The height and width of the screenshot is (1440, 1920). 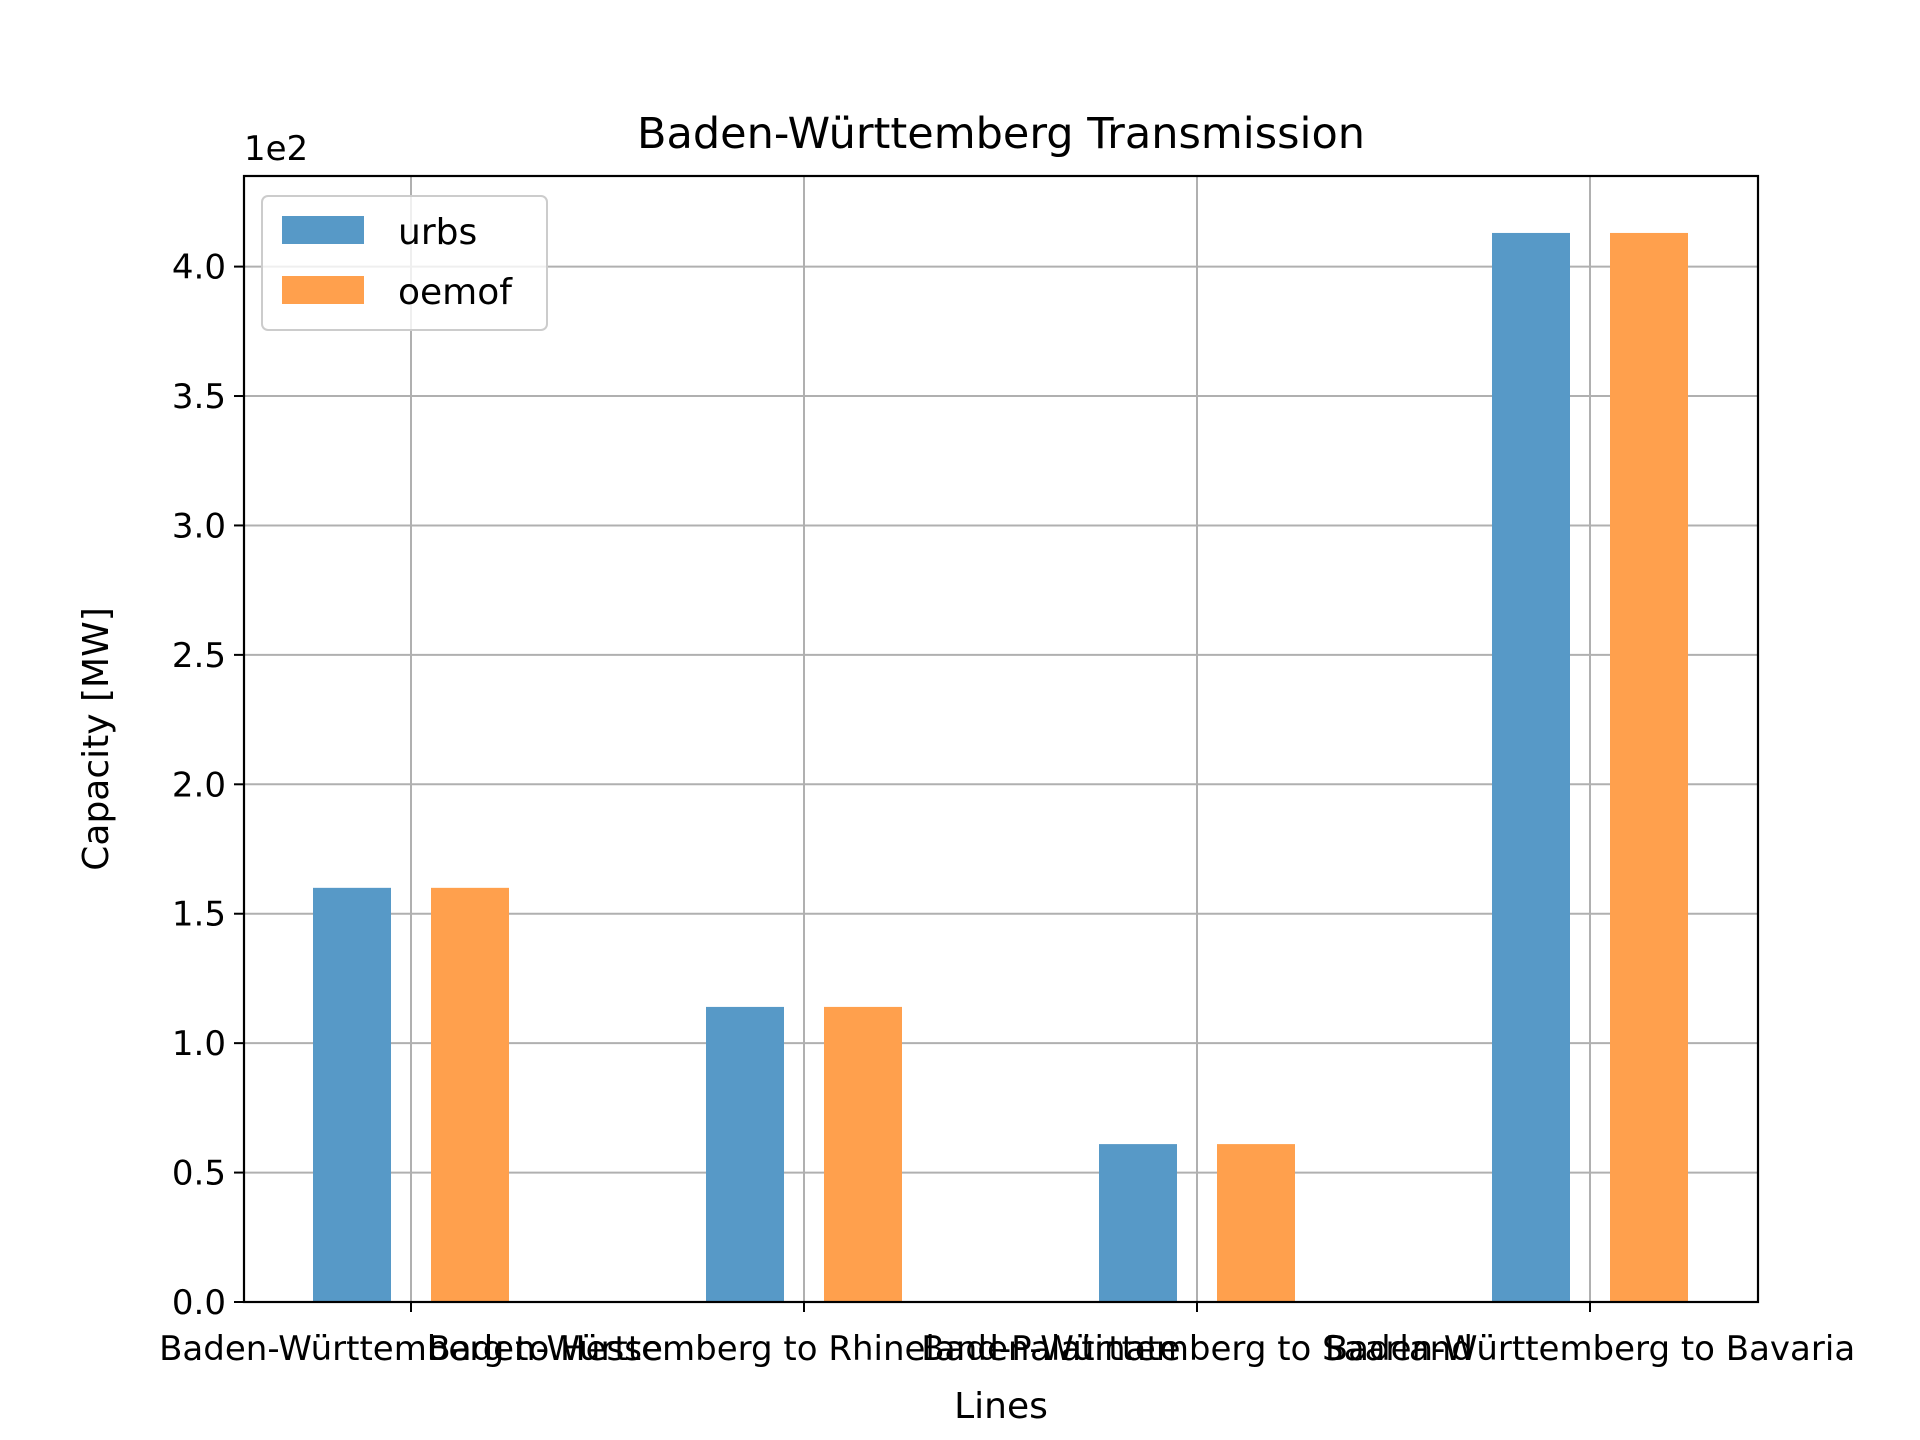 I want to click on legend: urbs oemof, so click(x=404, y=263).